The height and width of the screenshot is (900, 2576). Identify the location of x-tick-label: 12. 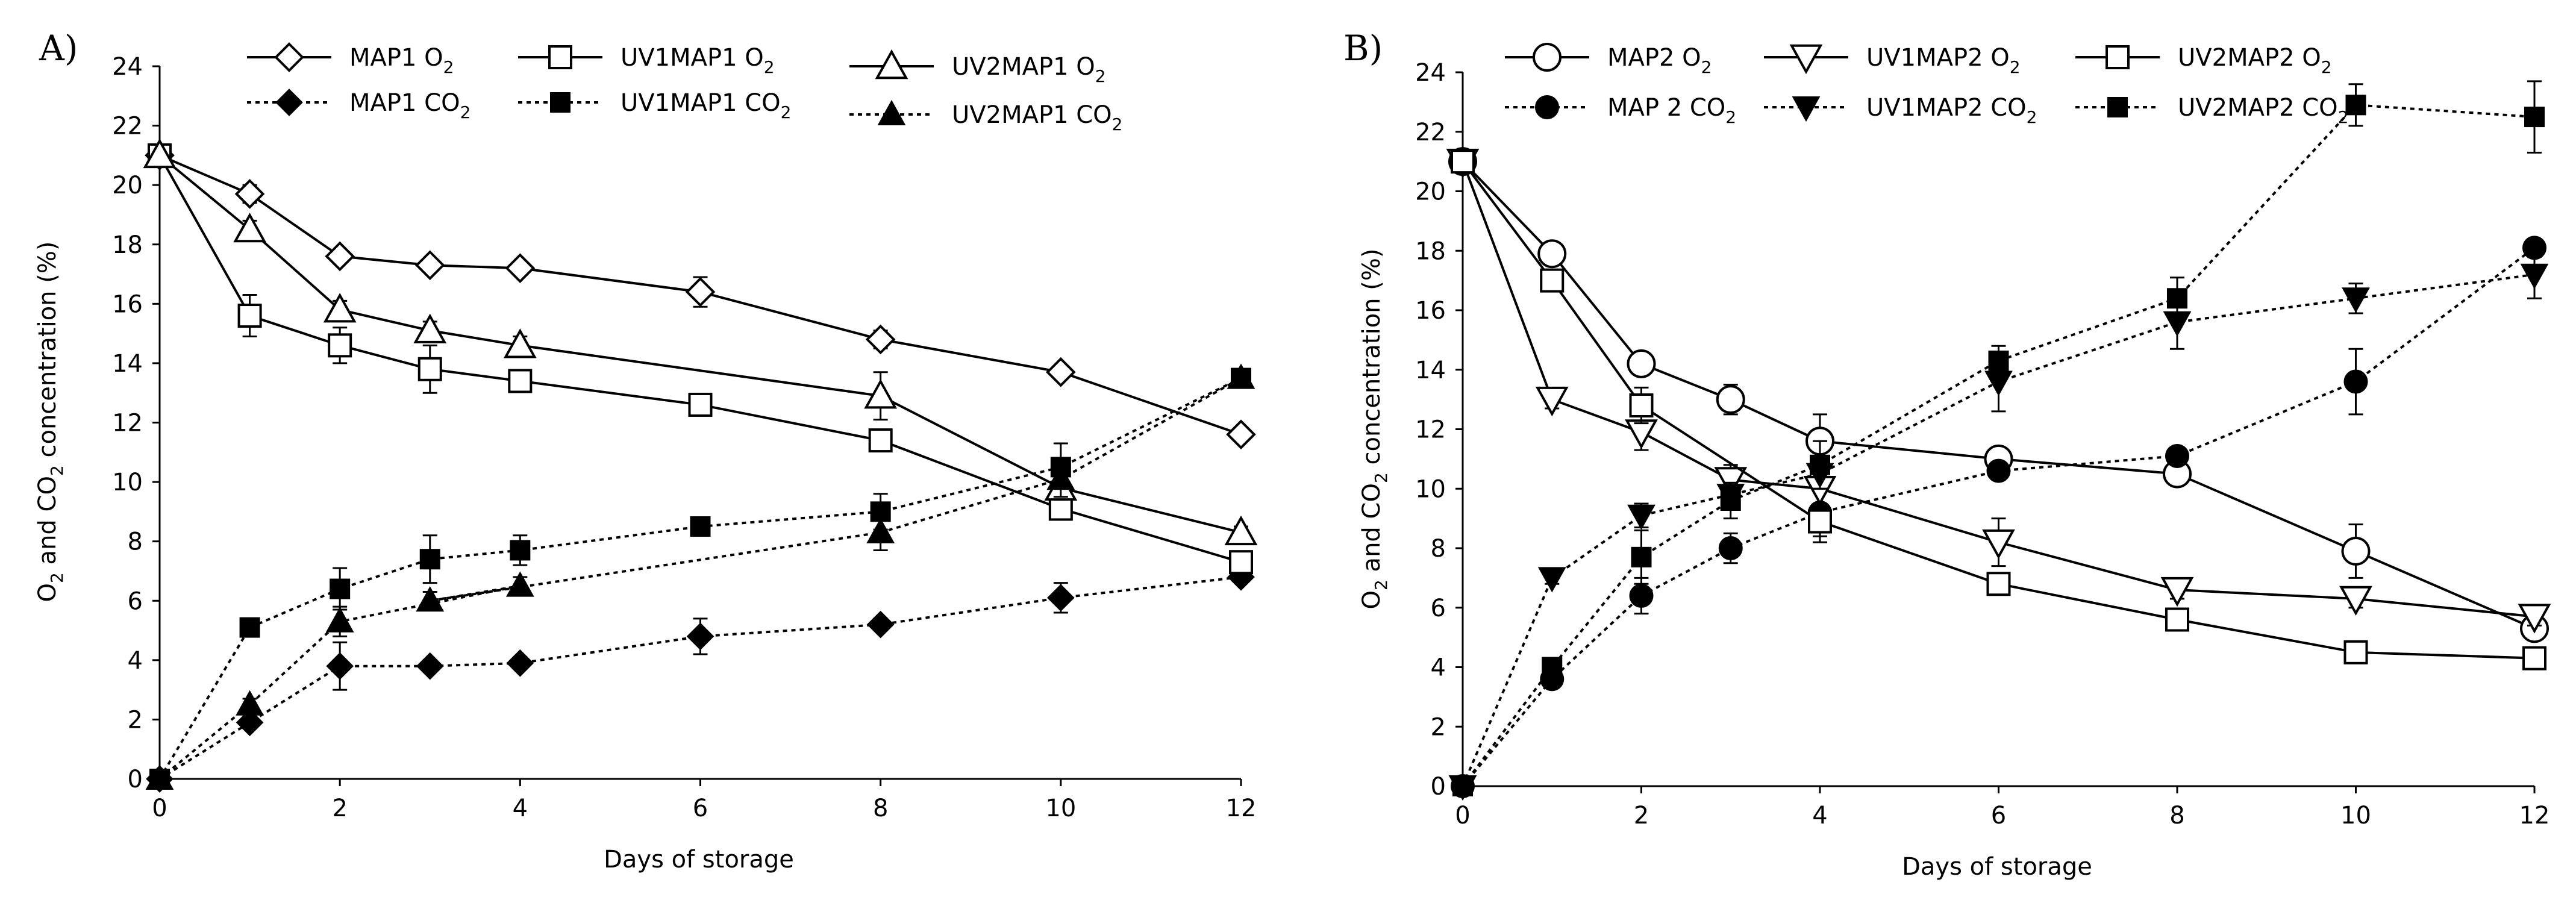
(2535, 816).